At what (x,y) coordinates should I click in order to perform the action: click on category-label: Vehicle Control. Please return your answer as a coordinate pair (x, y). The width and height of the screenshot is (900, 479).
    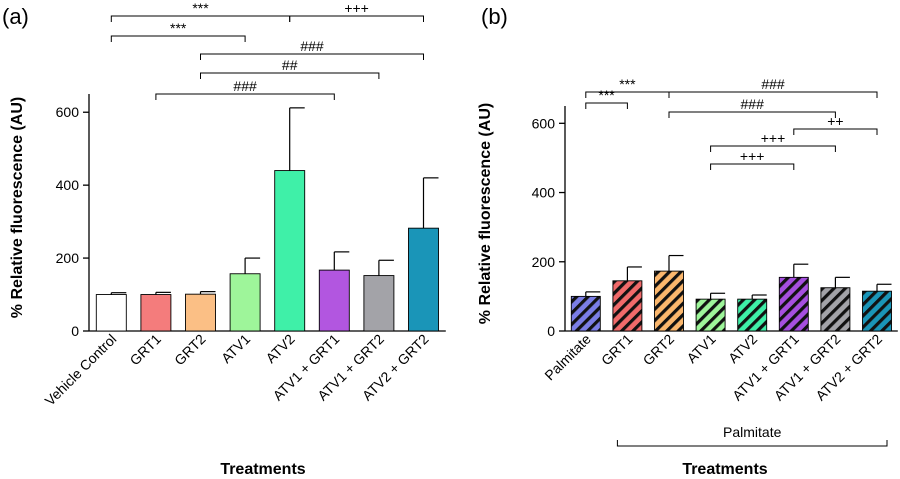
    Looking at the image, I should click on (81, 370).